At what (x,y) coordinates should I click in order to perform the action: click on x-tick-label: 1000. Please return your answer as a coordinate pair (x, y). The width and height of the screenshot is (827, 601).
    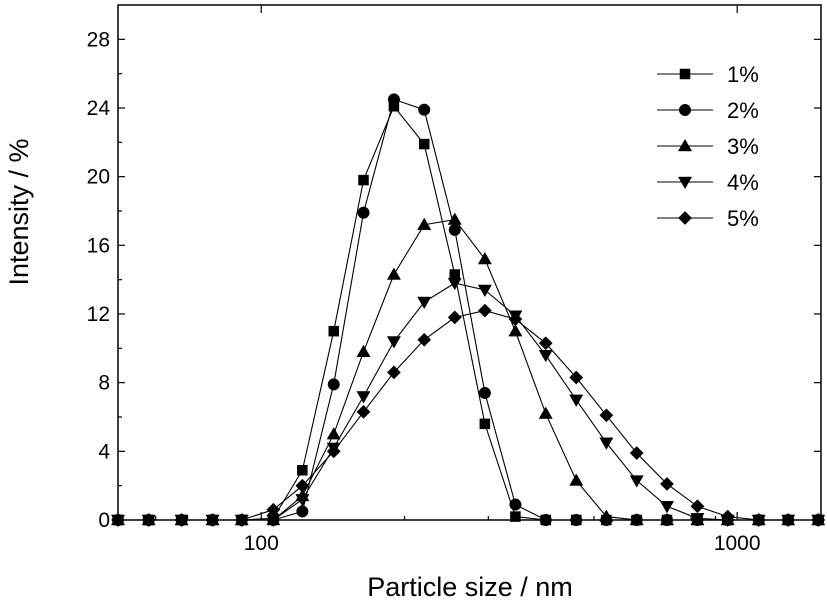
    Looking at the image, I should click on (737, 543).